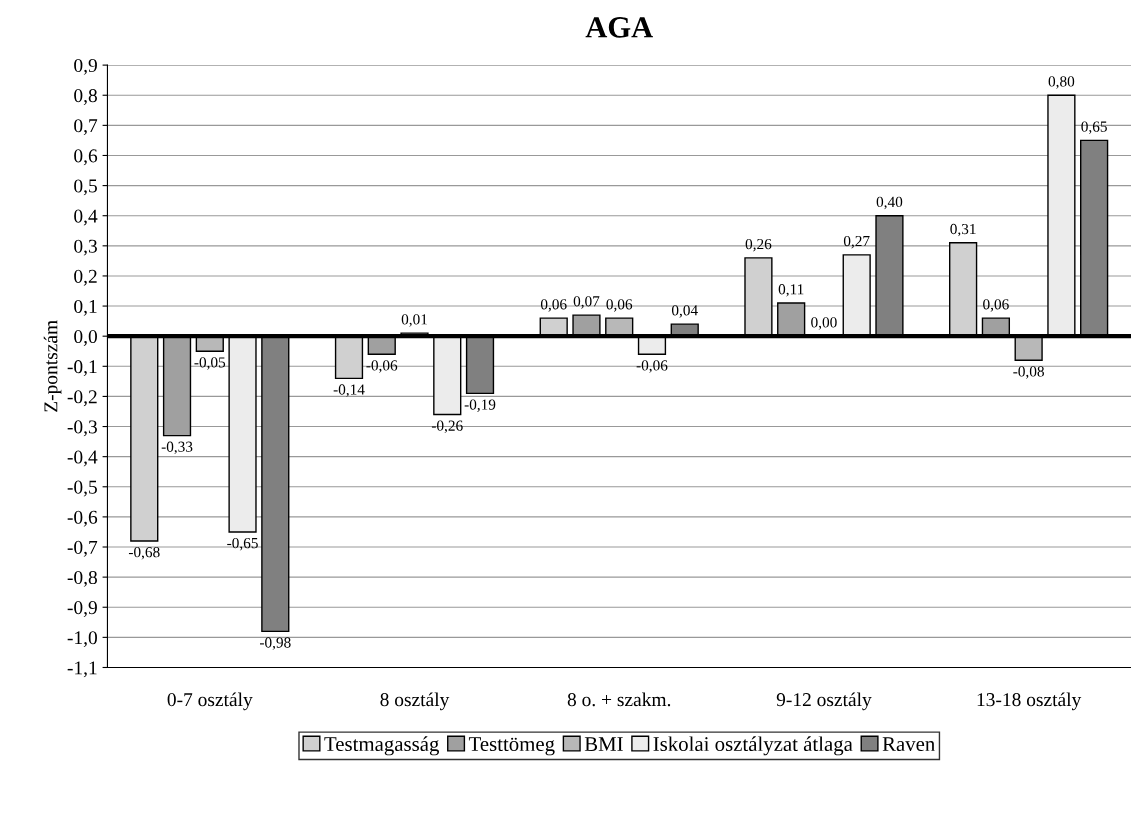 This screenshot has height=814, width=1131. What do you see at coordinates (210, 363) in the screenshot?
I see `data-label: -0,05` at bounding box center [210, 363].